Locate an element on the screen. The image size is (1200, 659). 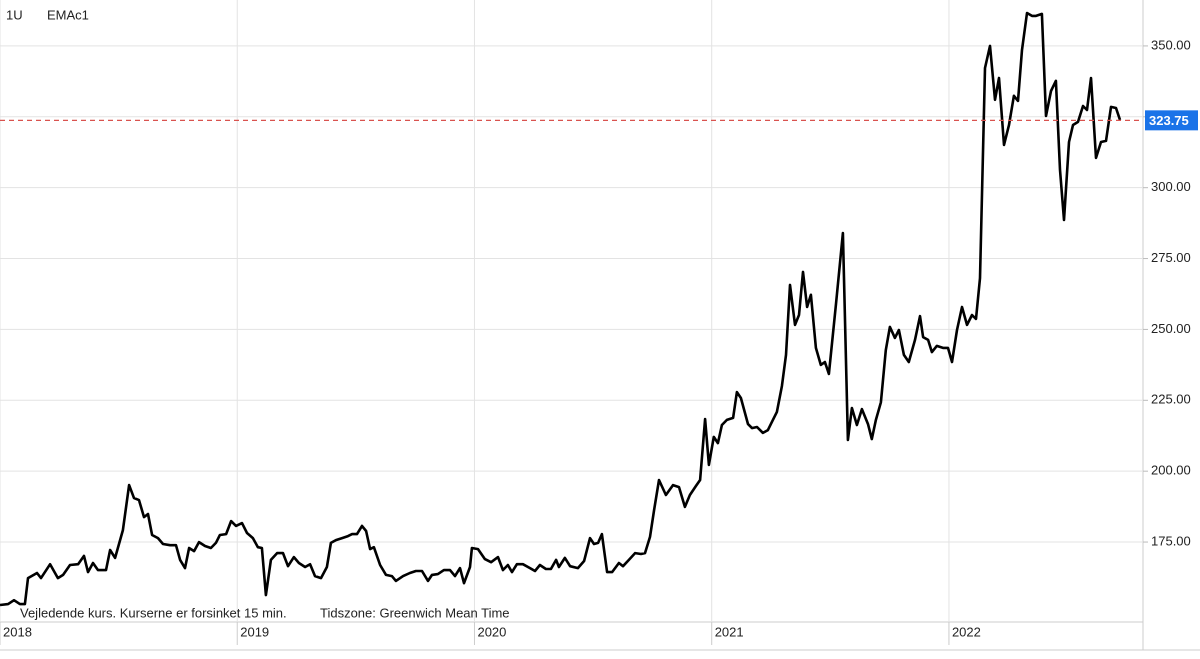
y-tick-label: 300.00 is located at coordinates (1171, 186).